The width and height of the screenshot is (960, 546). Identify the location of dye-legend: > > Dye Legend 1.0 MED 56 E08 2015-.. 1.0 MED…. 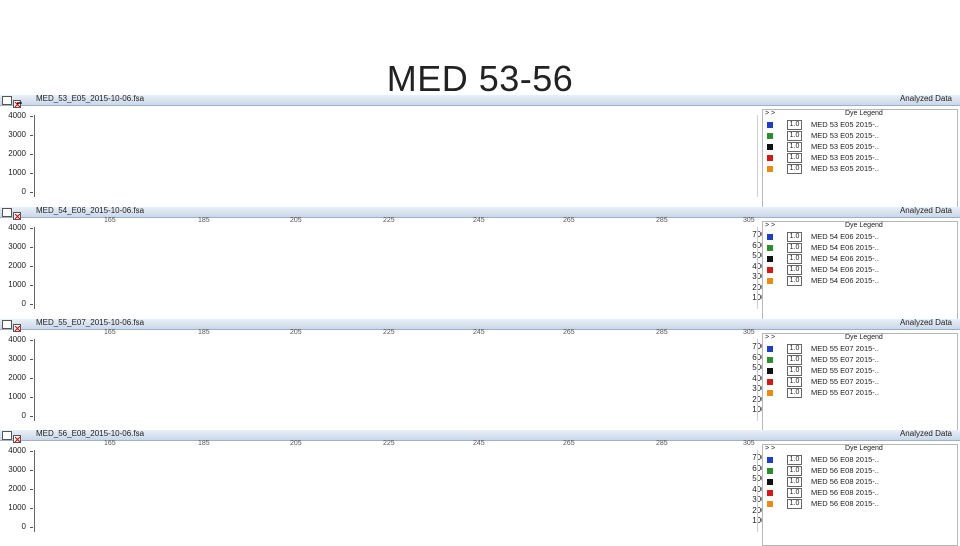
(860, 495).